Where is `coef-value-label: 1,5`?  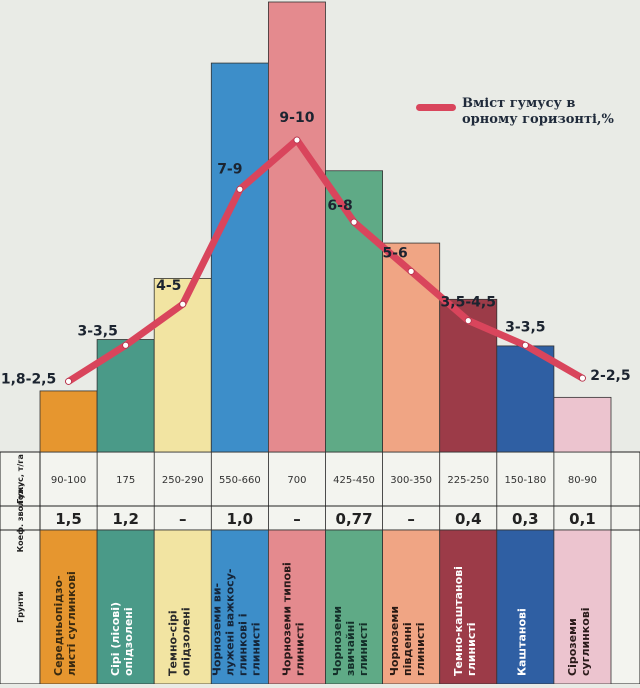 coef-value-label: 1,5 is located at coordinates (68, 519).